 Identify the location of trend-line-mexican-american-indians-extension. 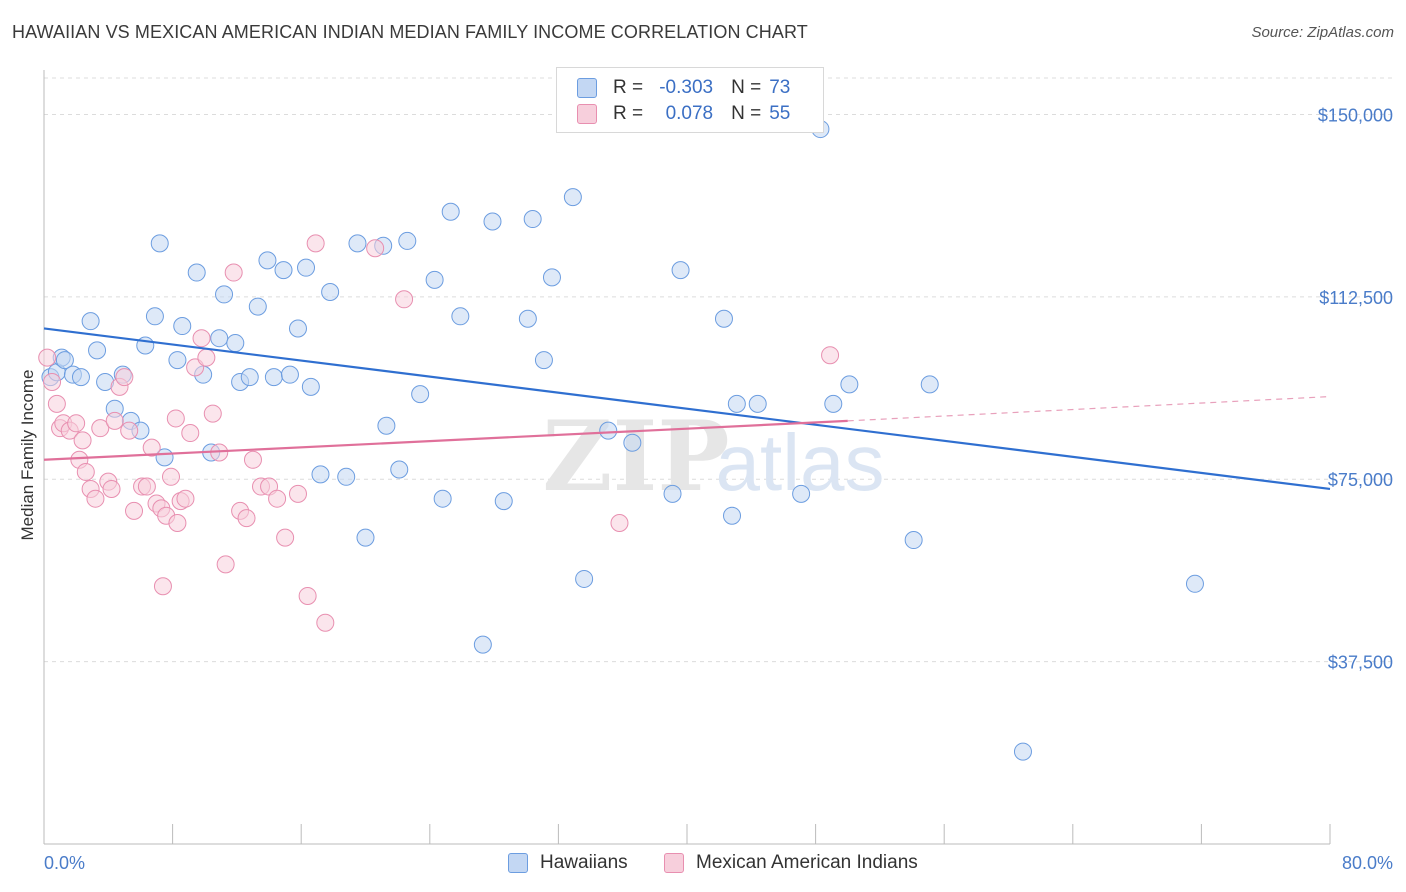
(1089, 408).